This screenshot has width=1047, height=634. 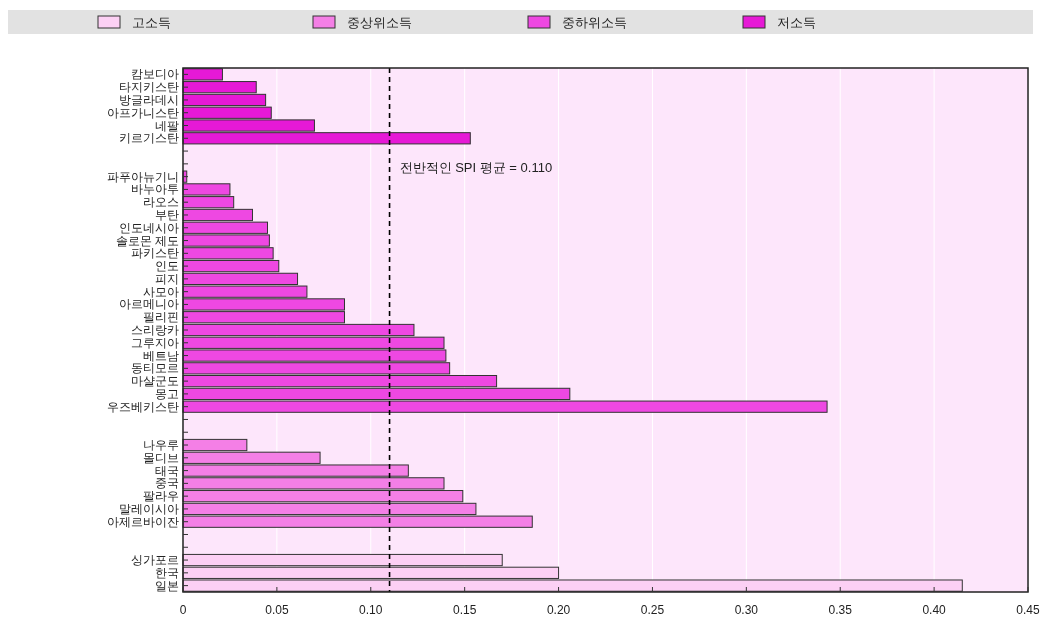 What do you see at coordinates (1028, 610) in the screenshot?
I see `x-tick-label: 0.45` at bounding box center [1028, 610].